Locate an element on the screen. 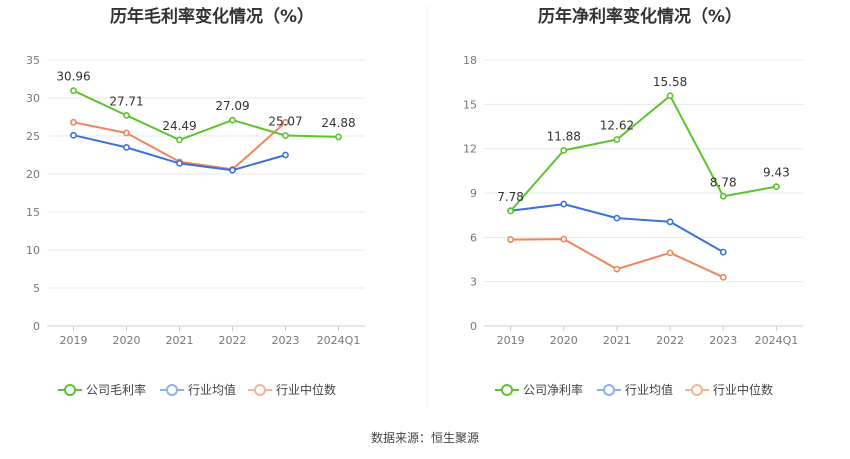 The width and height of the screenshot is (850, 459). chart2-x-tick-label: 2024Q1 is located at coordinates (777, 340).